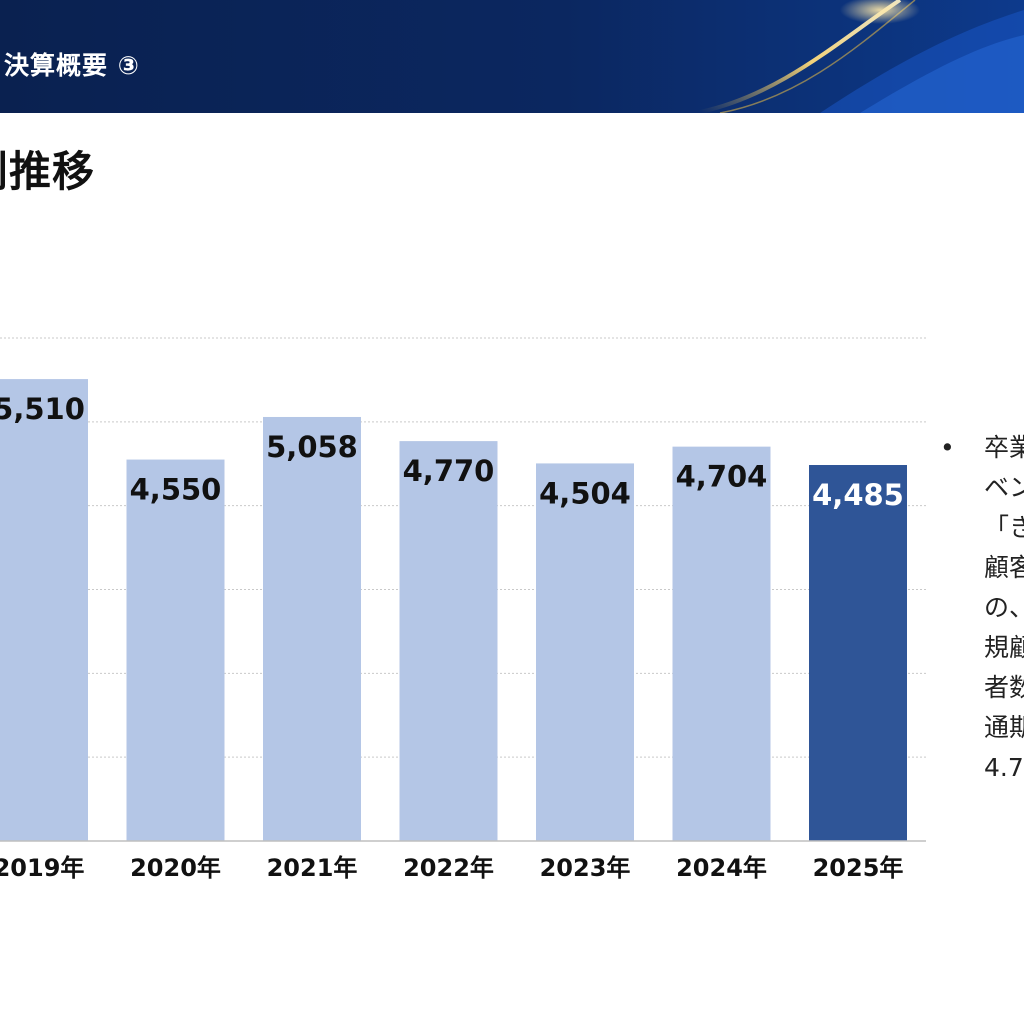 The width and height of the screenshot is (1024, 1024). I want to click on x-tick-label: 2024年, so click(721, 868).